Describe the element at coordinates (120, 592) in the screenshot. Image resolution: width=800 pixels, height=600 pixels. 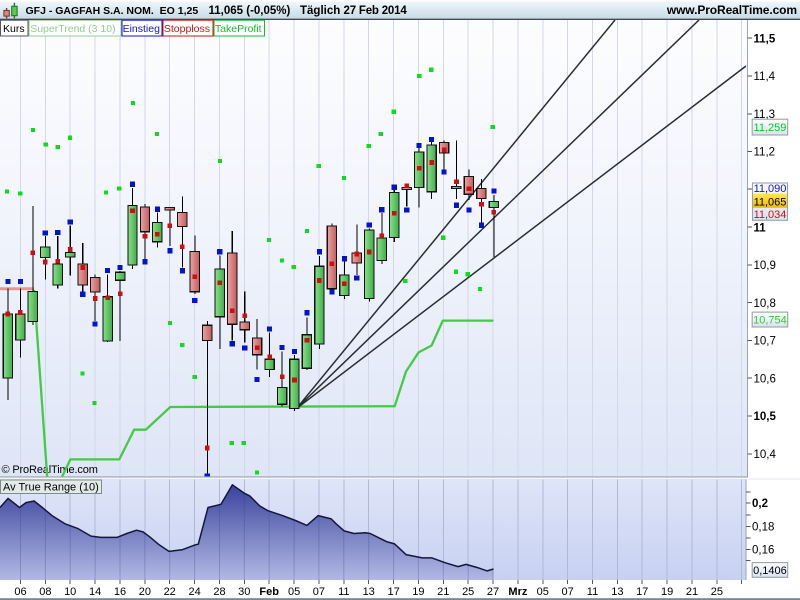
I see `svg-text: 16` at that location.